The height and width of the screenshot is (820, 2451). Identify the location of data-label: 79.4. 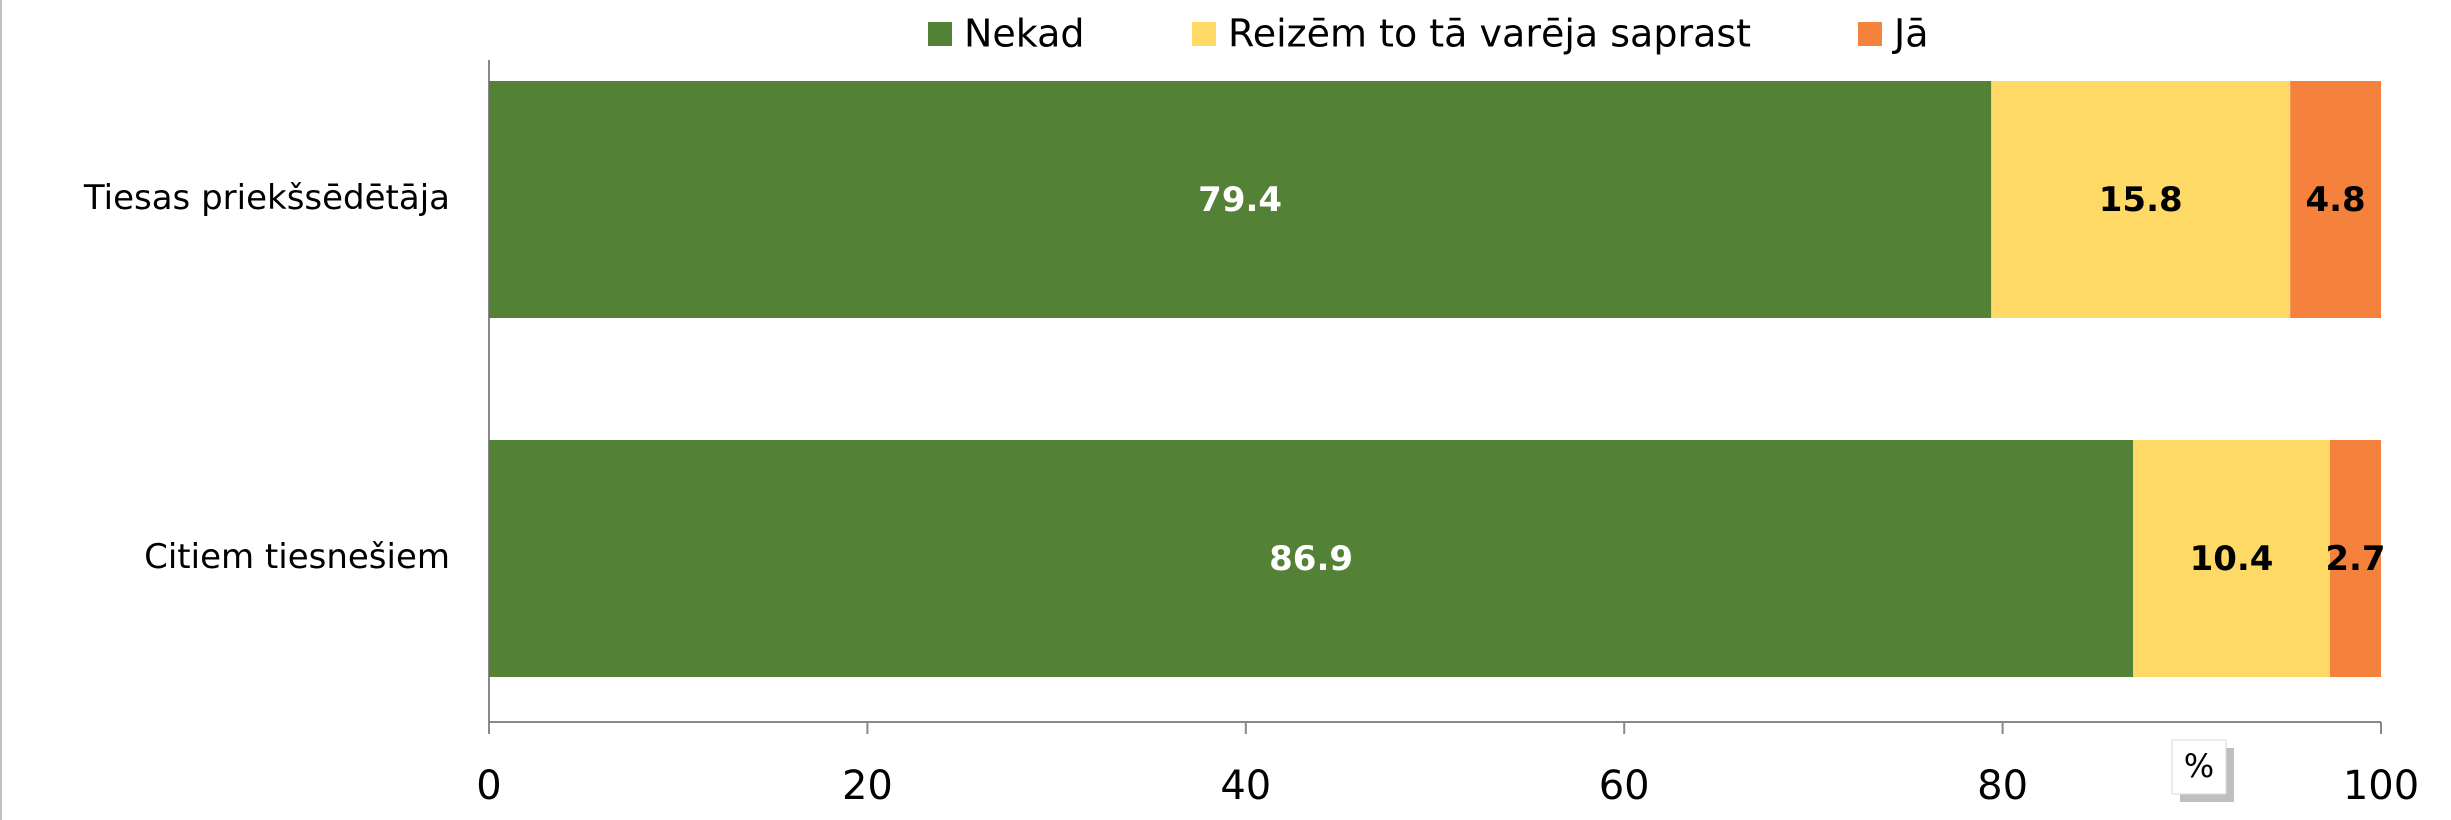
(1240, 200).